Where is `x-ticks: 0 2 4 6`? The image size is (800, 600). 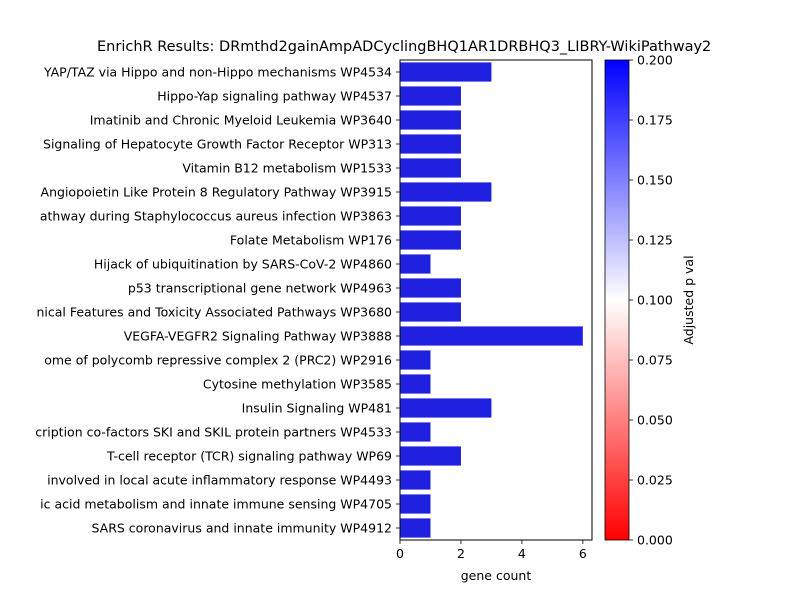 x-ticks: 0 2 4 6 is located at coordinates (491, 550).